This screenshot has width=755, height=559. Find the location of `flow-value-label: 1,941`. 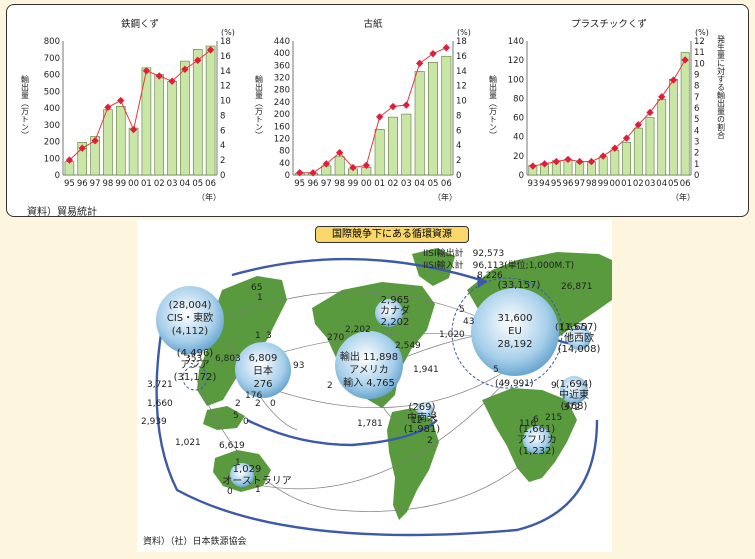

flow-value-label: 1,941 is located at coordinates (426, 370).